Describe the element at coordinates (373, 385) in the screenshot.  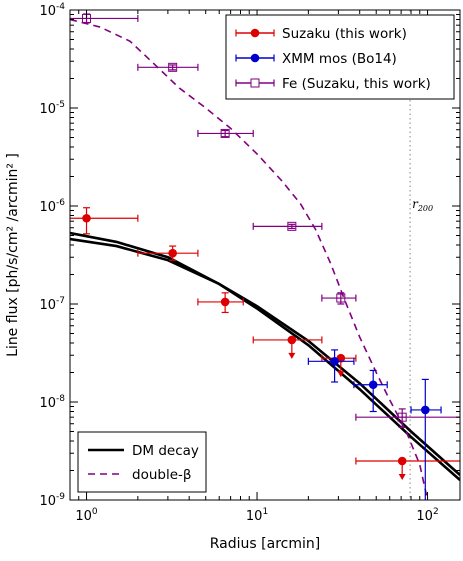
I see `point-1-1-marker` at that location.